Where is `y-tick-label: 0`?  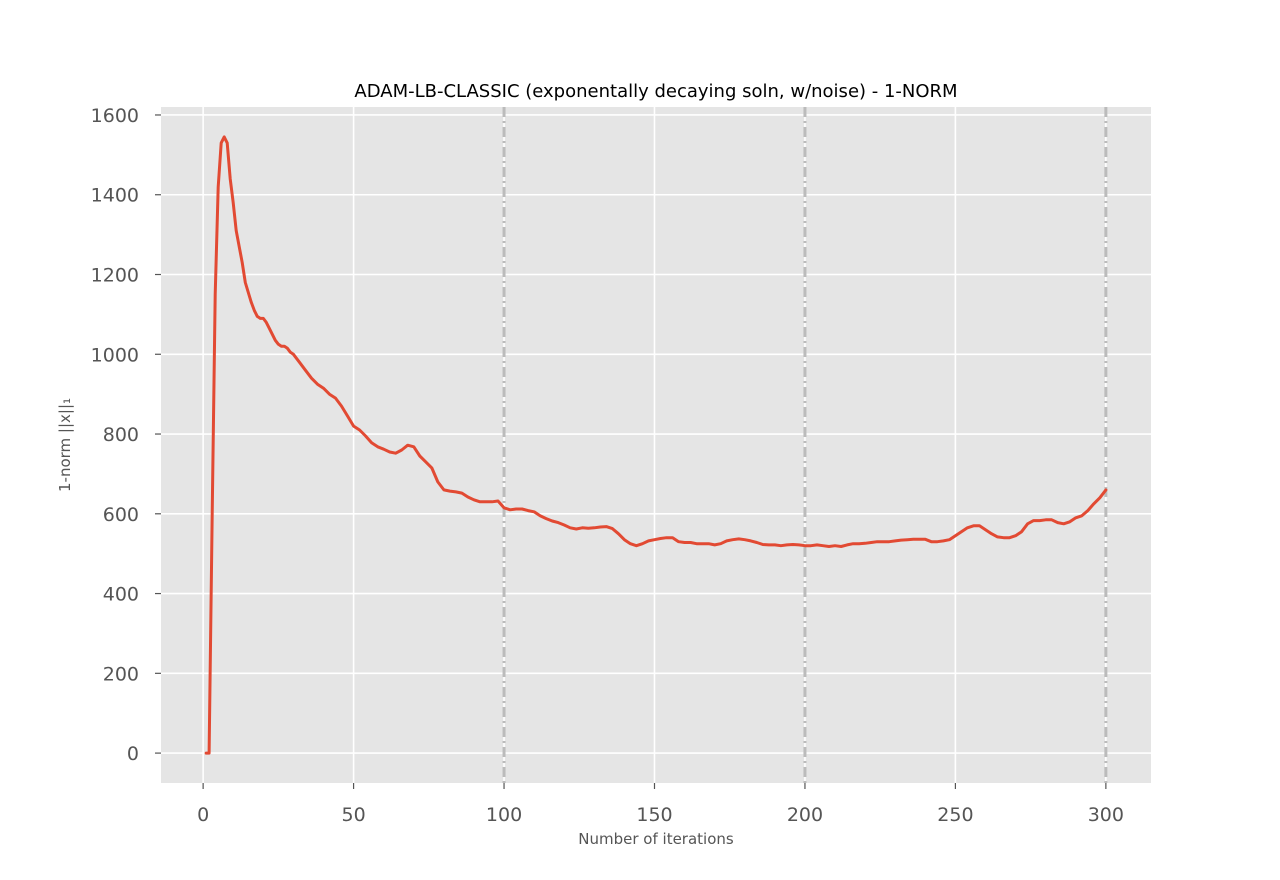
y-tick-label: 0 is located at coordinates (133, 754).